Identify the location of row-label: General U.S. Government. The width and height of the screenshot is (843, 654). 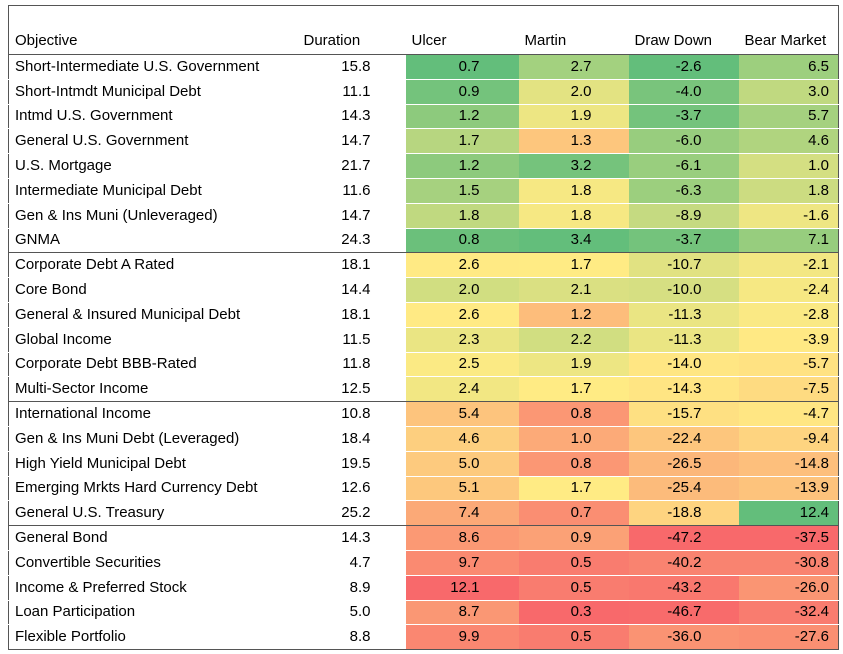
(153, 141).